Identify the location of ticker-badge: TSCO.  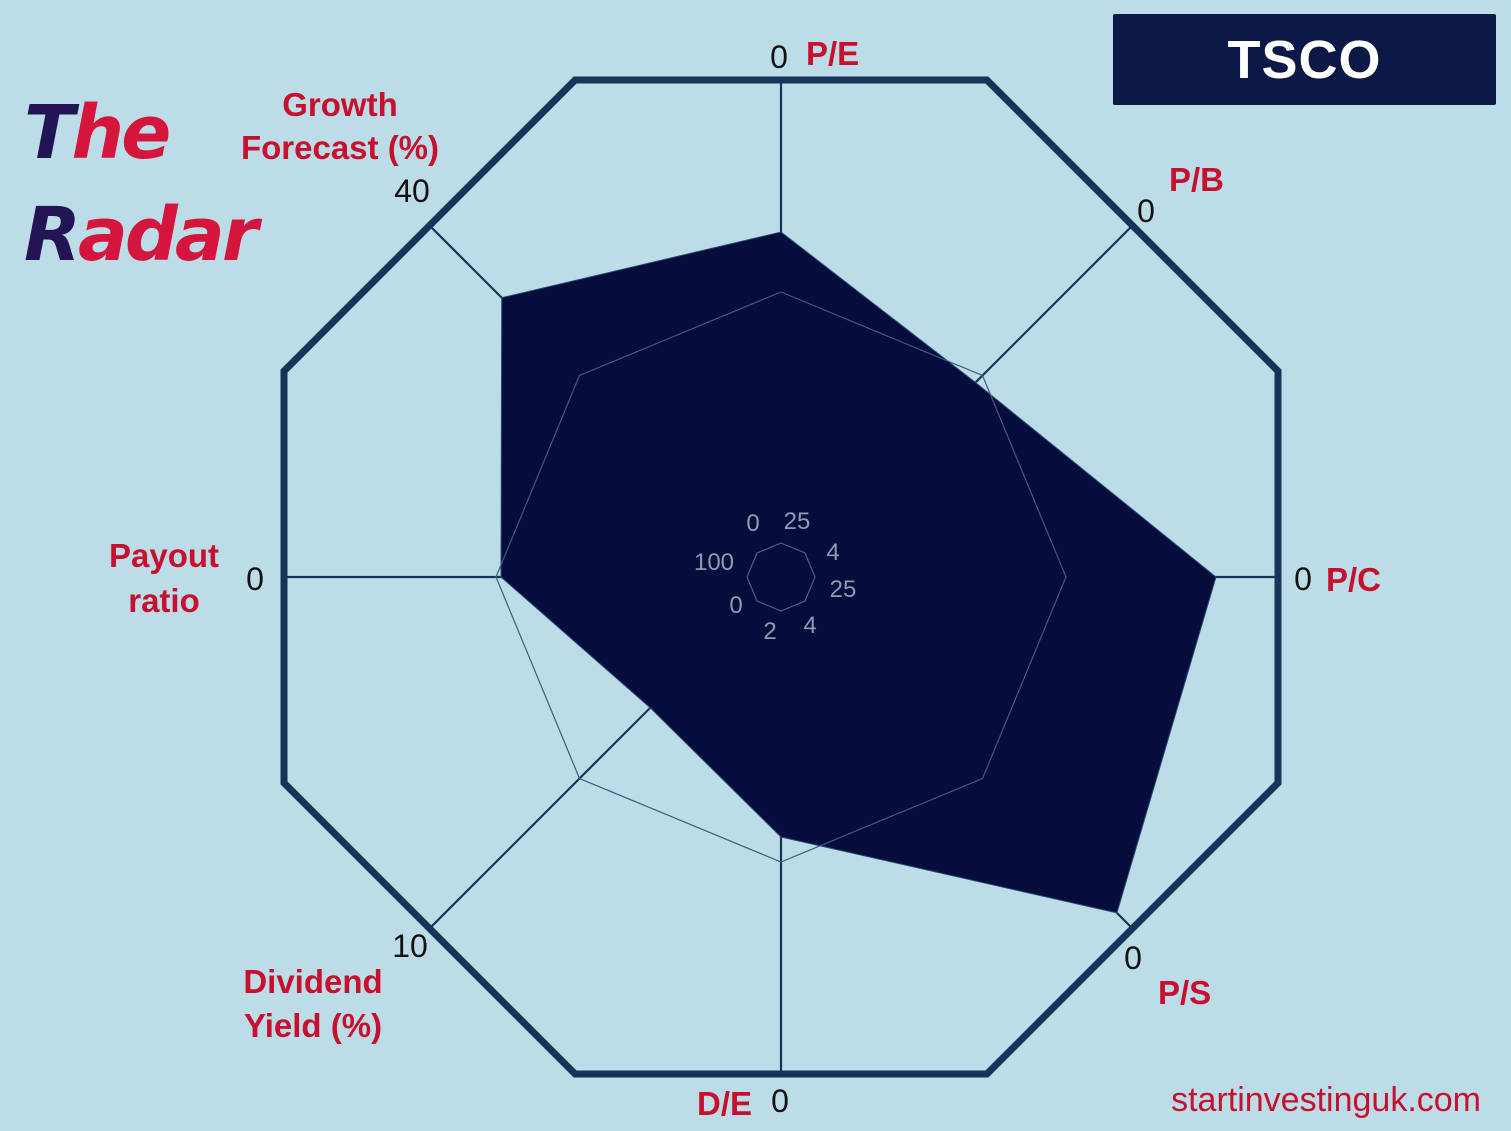
(1304, 59).